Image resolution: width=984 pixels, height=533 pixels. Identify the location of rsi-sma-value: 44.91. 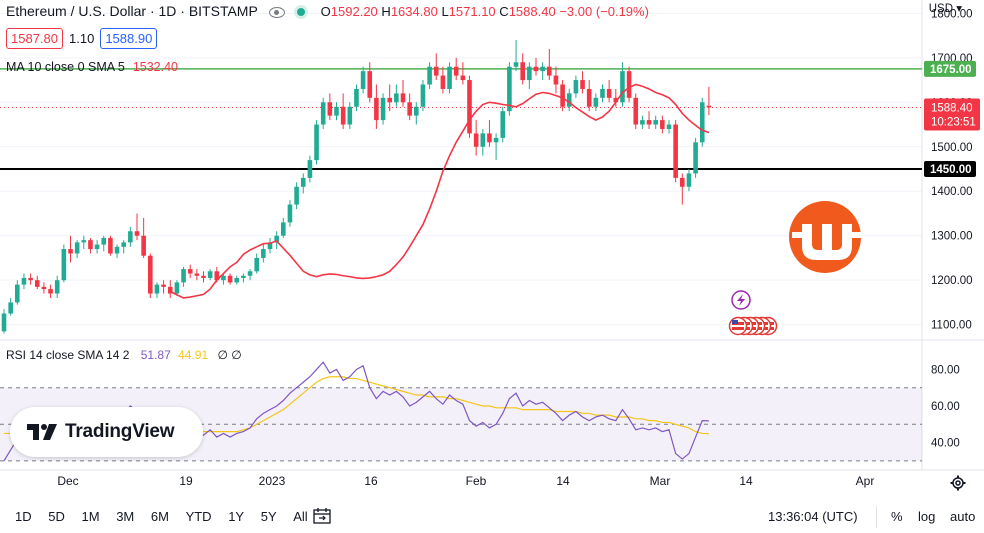
(193, 355).